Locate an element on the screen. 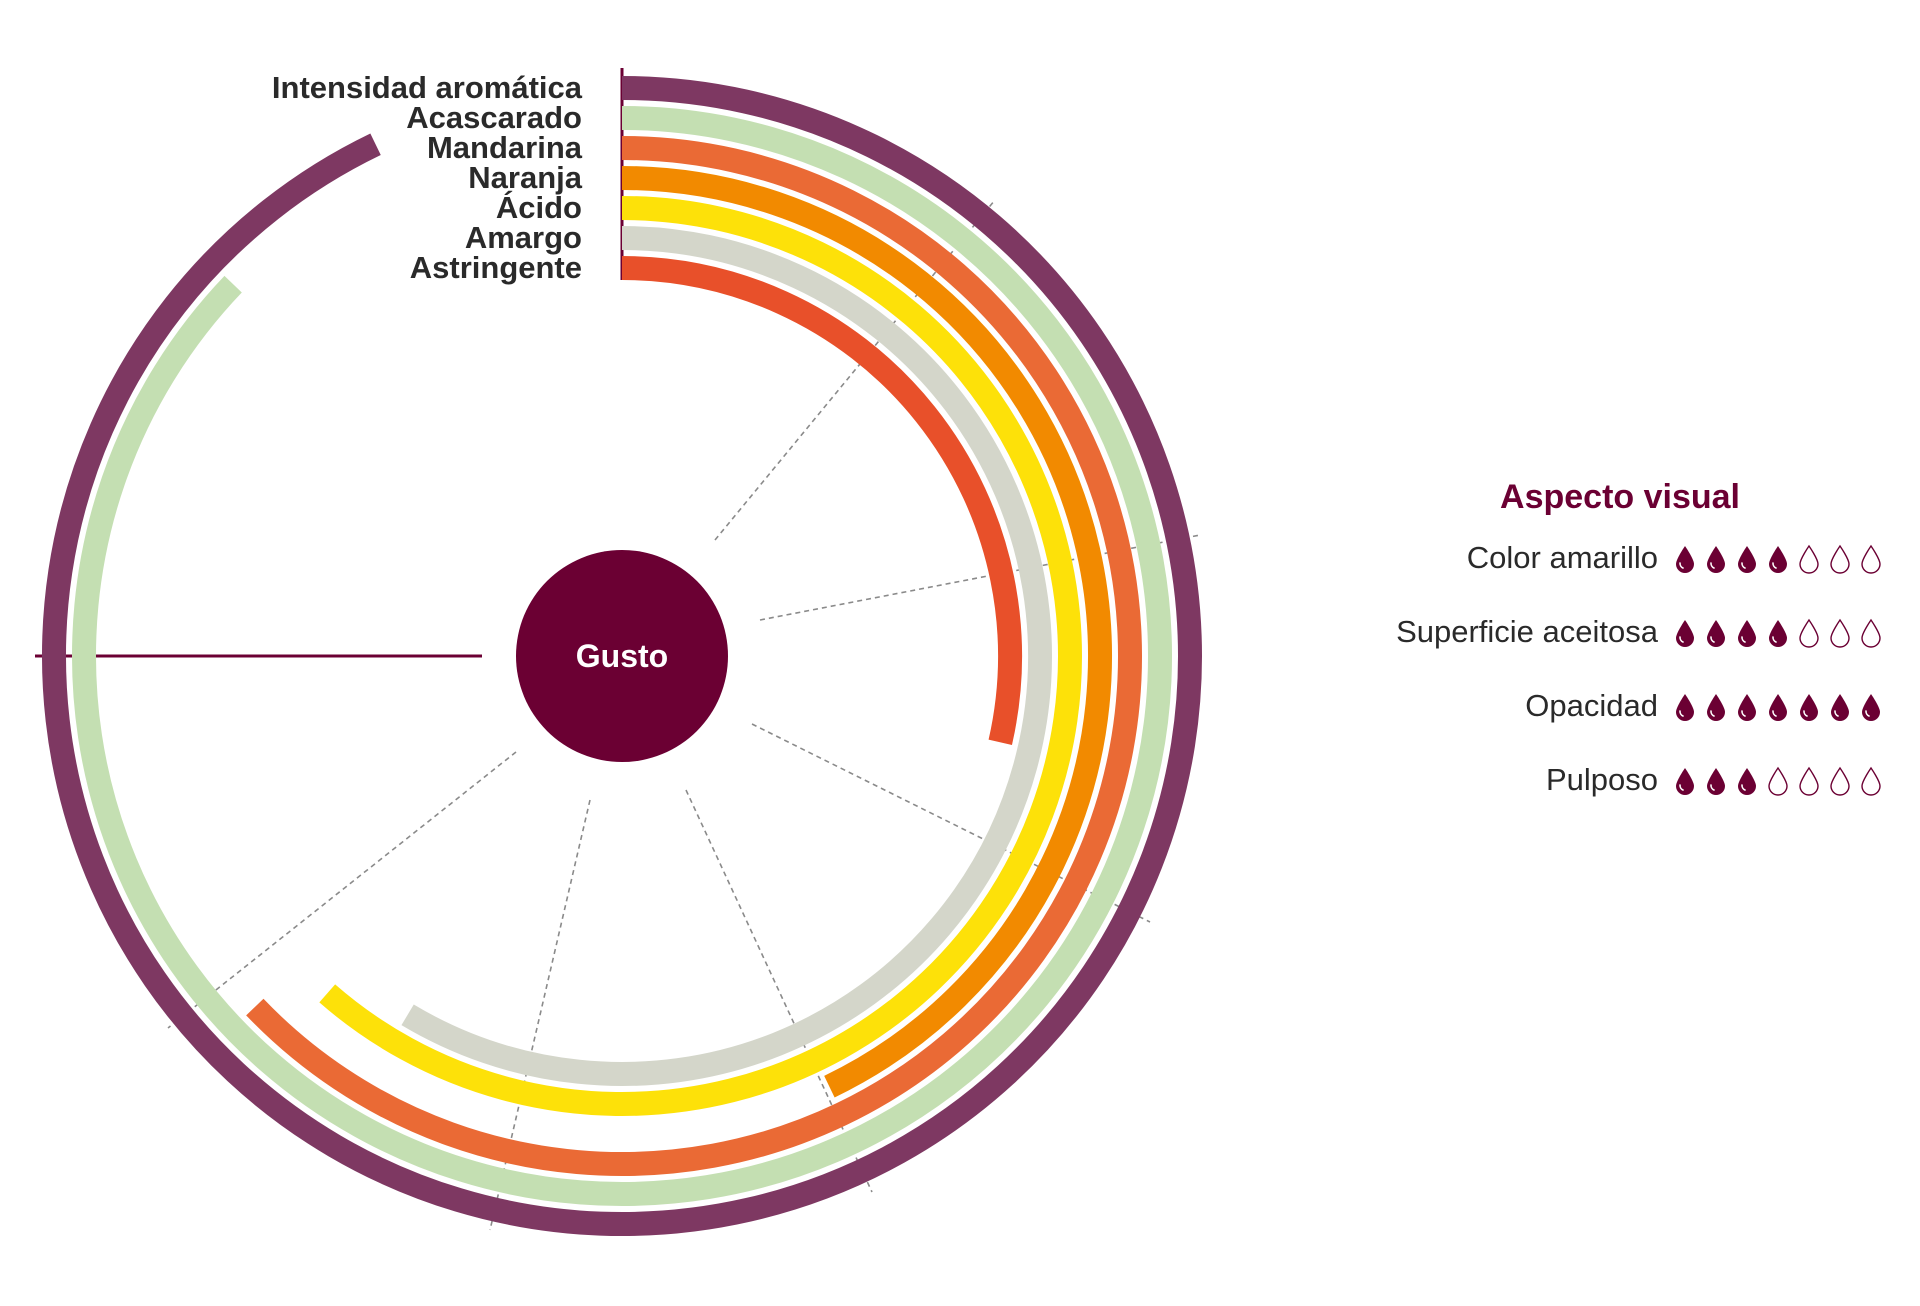 This screenshot has width=1920, height=1306. center-circle is located at coordinates (622, 656).